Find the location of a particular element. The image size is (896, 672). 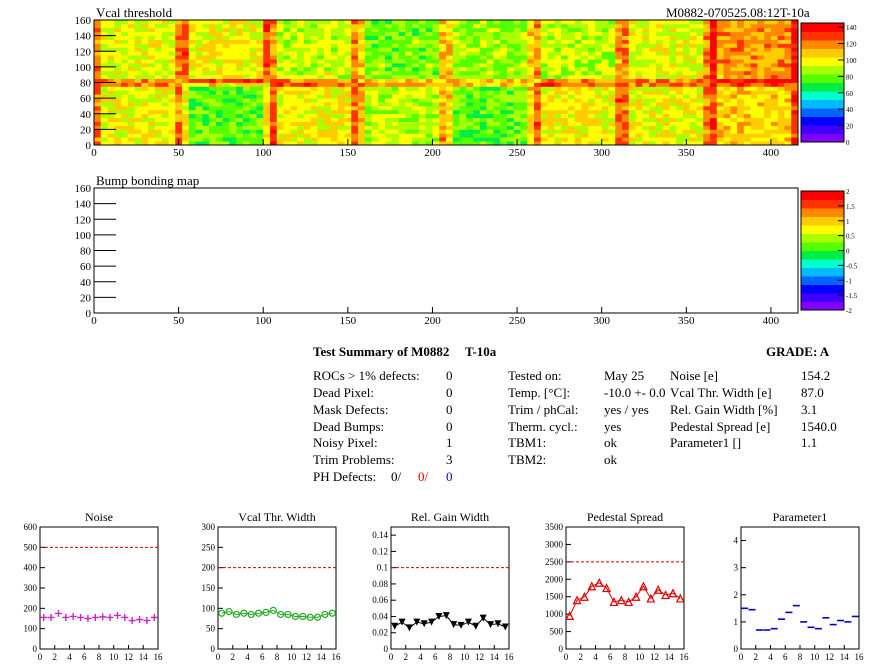

data-point is located at coordinates (446, 616).